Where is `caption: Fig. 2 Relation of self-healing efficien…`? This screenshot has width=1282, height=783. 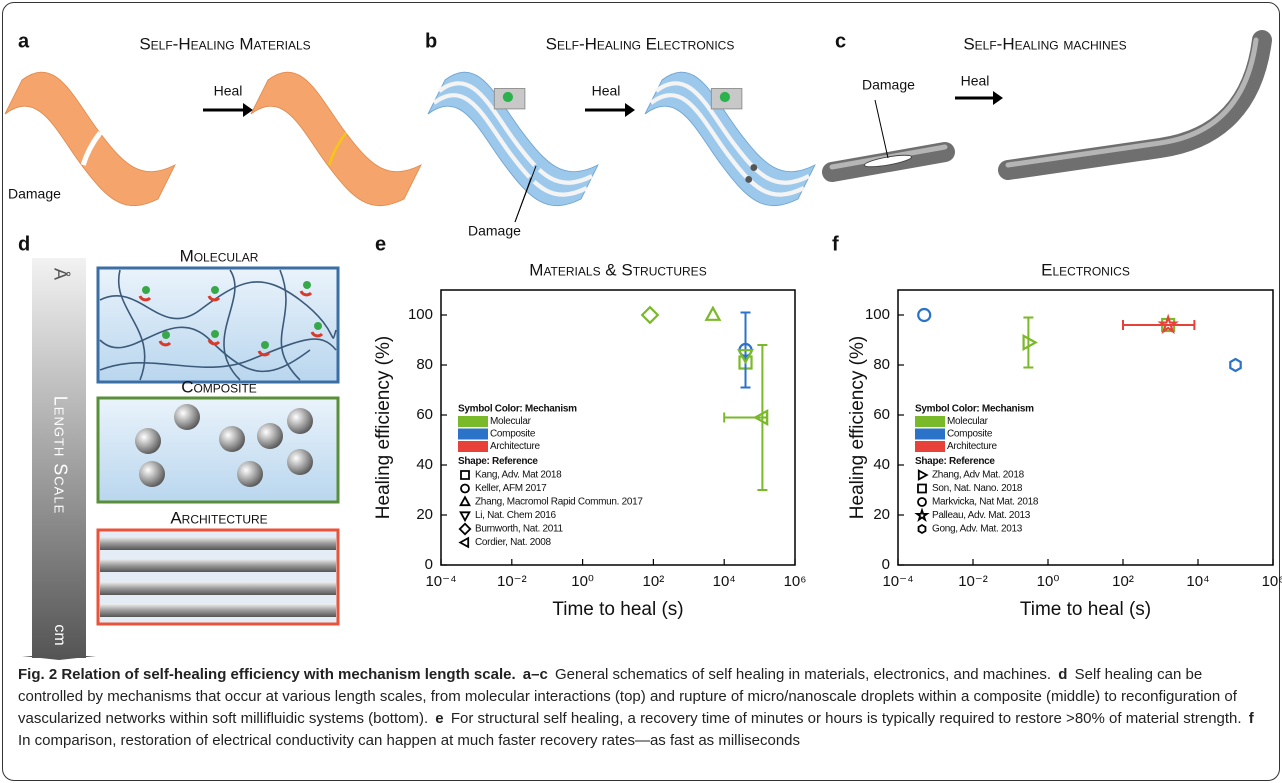 caption: Fig. 2 Relation of self-healing efficien… is located at coordinates (643, 708).